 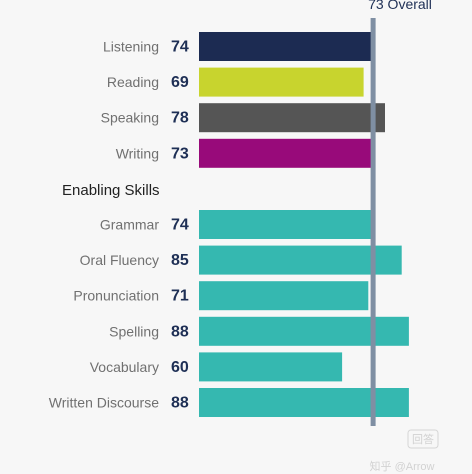 I want to click on category-label: Grammar, so click(x=129, y=225).